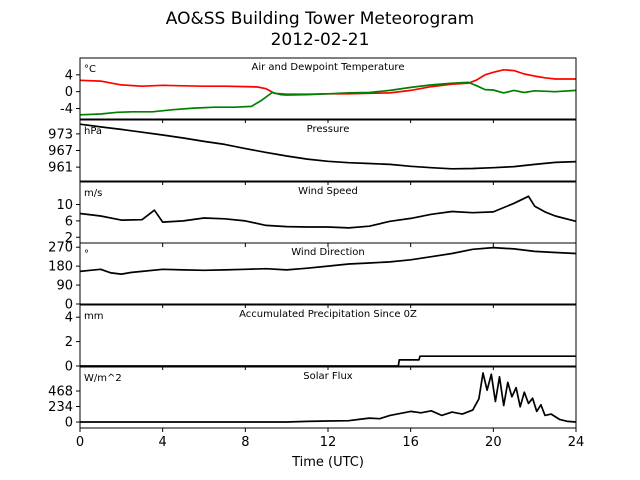 The width and height of the screenshot is (640, 480). I want to click on panel-unit-label: W/m^2, so click(103, 378).